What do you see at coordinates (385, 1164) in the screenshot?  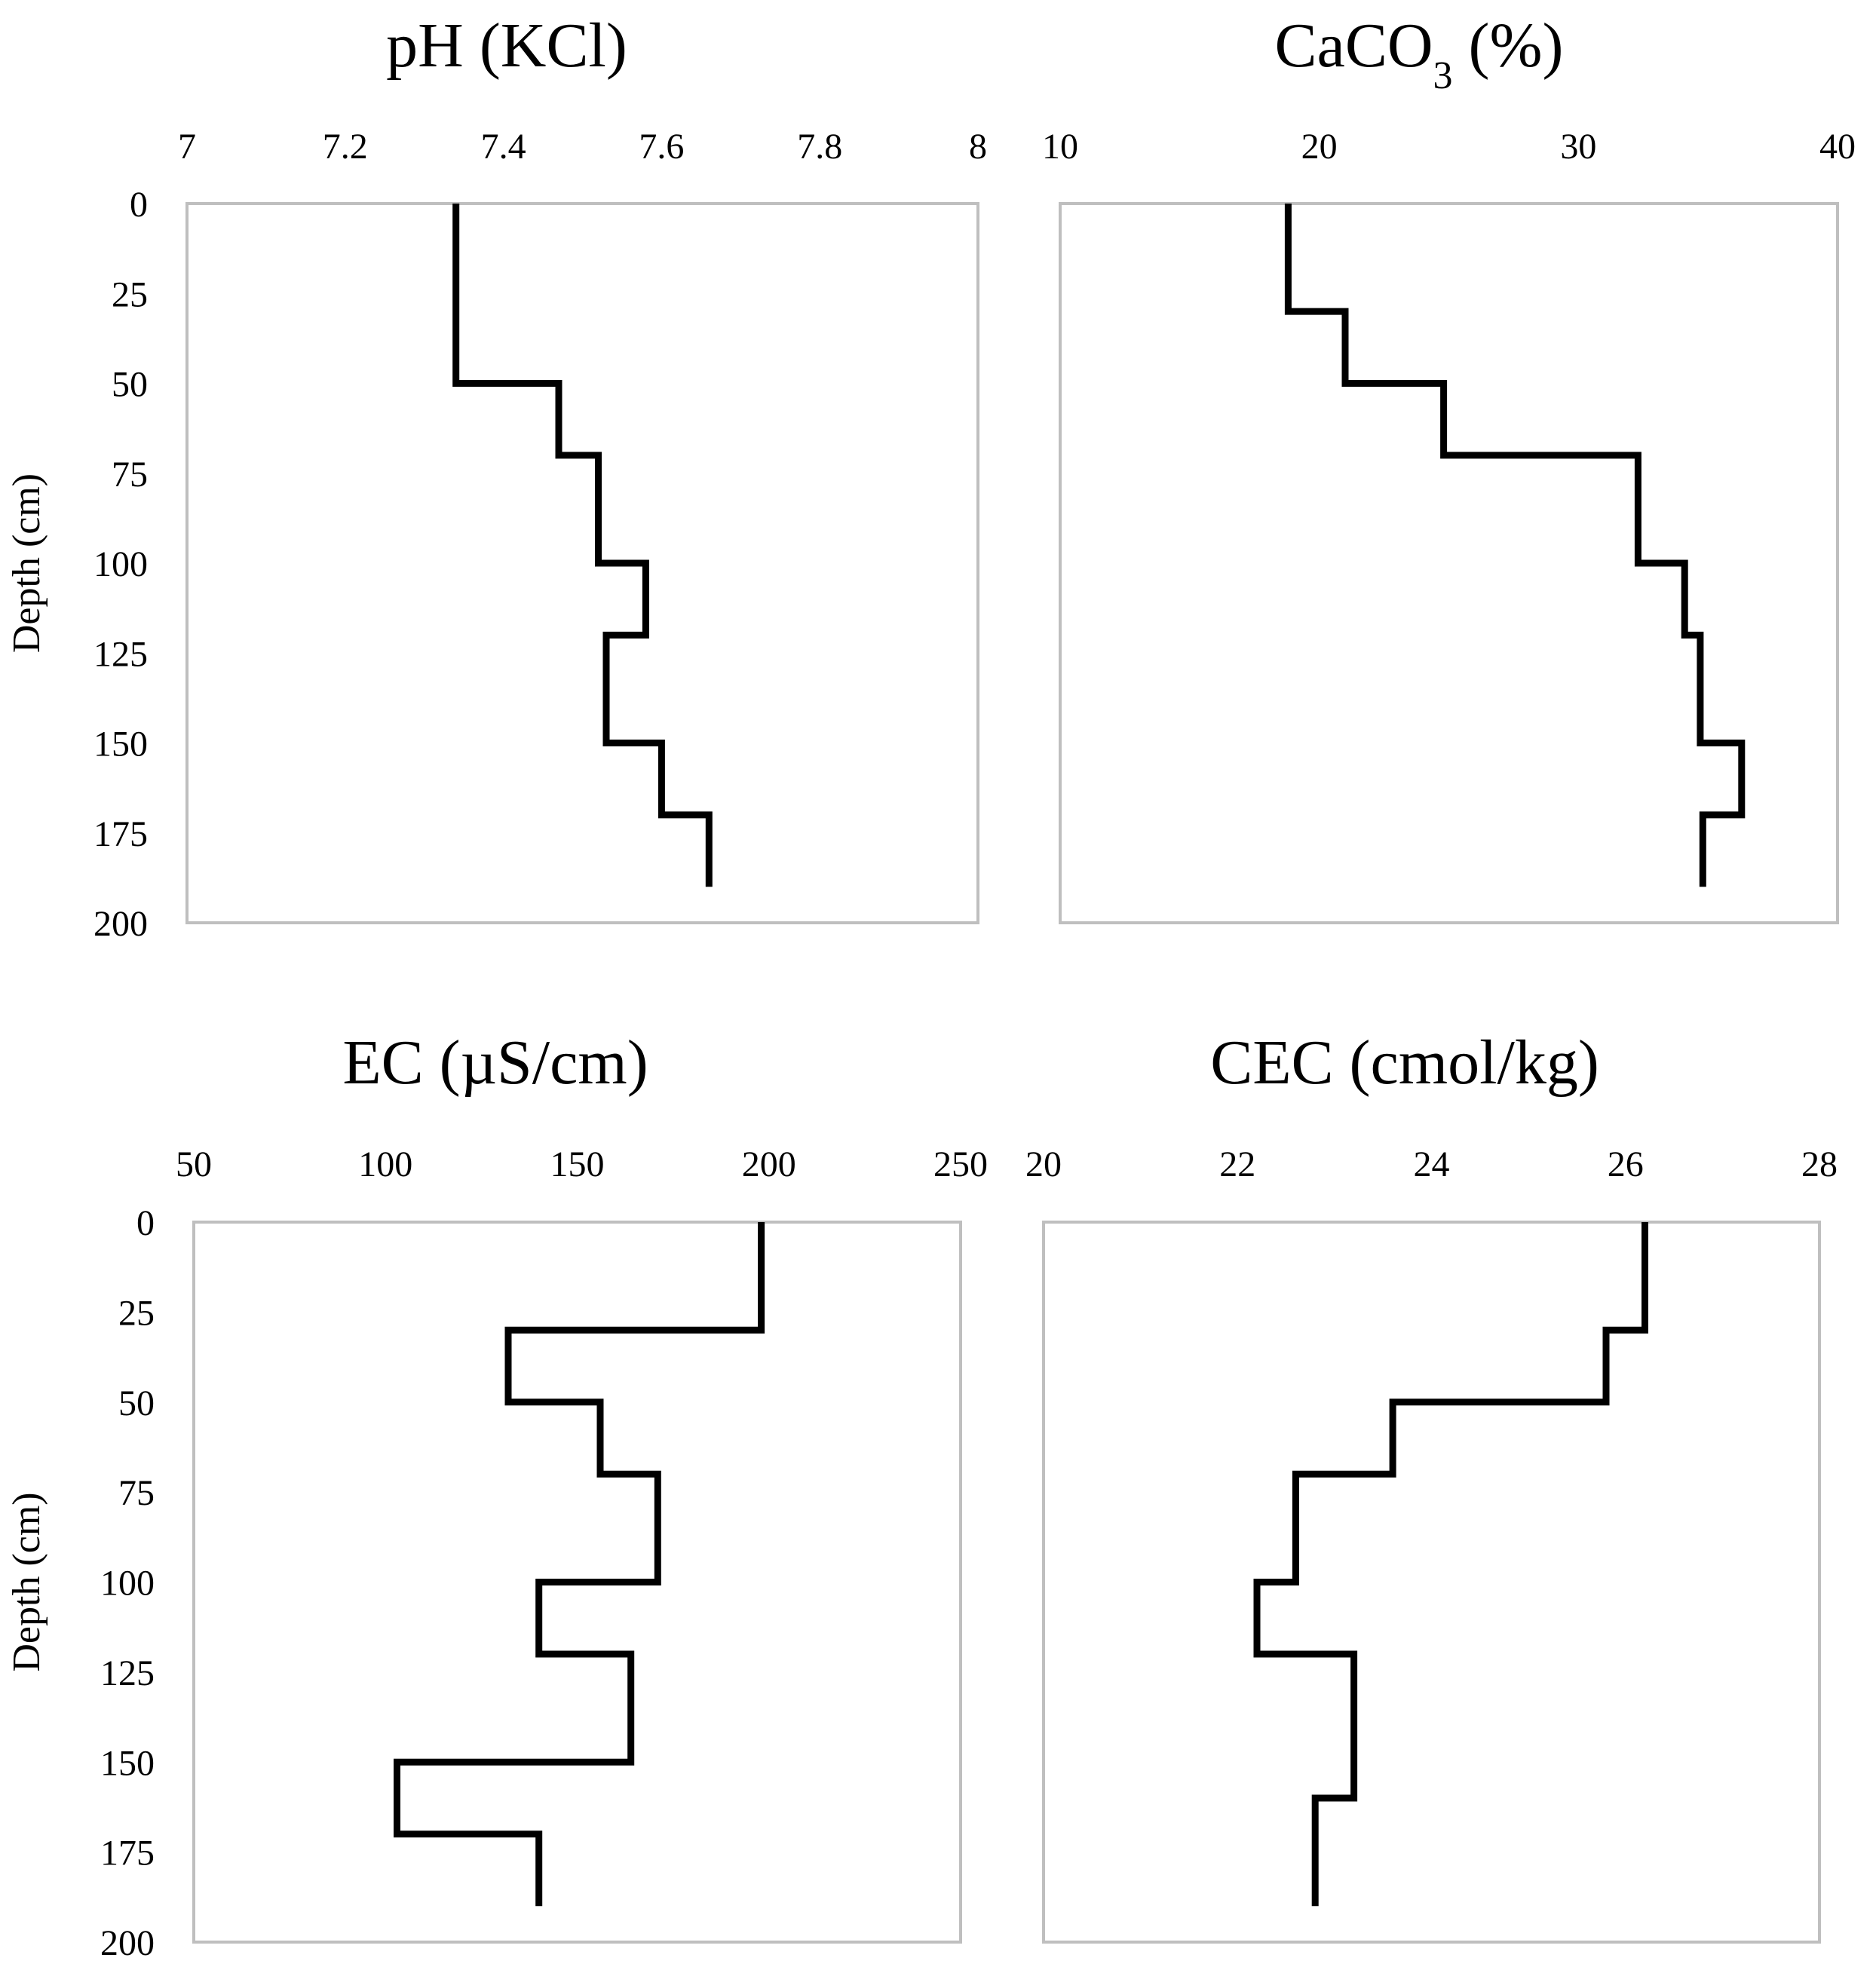 I see `x-tick-label: 100` at bounding box center [385, 1164].